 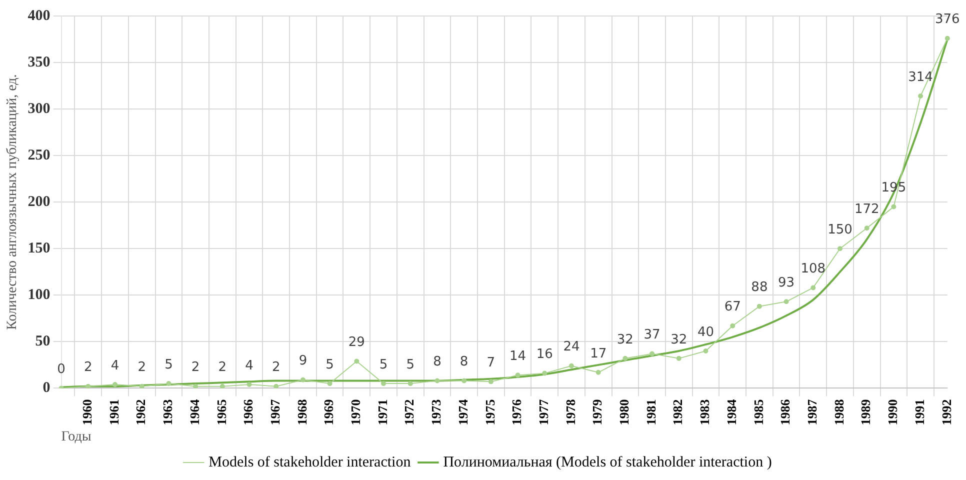 I want to click on data-label: 9, so click(x=303, y=361).